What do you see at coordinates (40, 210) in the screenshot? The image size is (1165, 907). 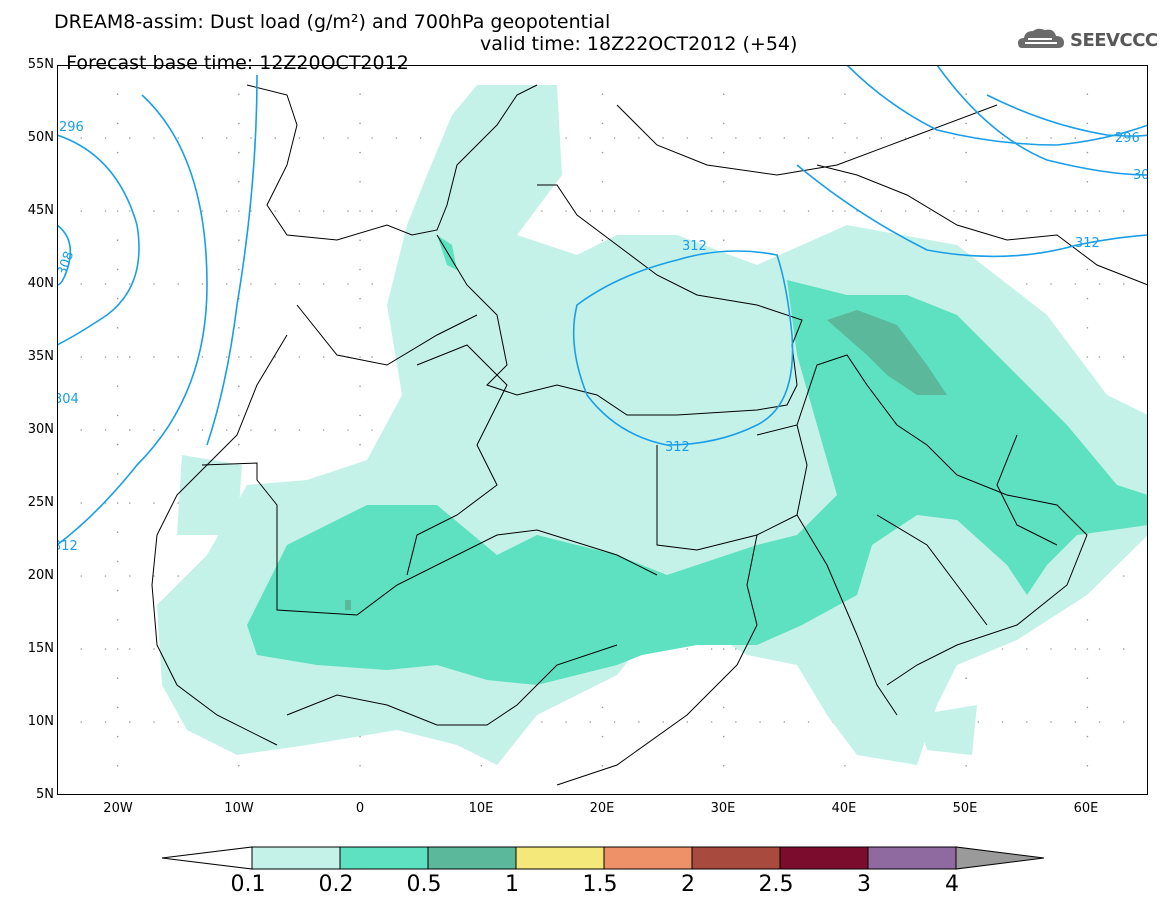 I see `lat-label: 45N` at bounding box center [40, 210].